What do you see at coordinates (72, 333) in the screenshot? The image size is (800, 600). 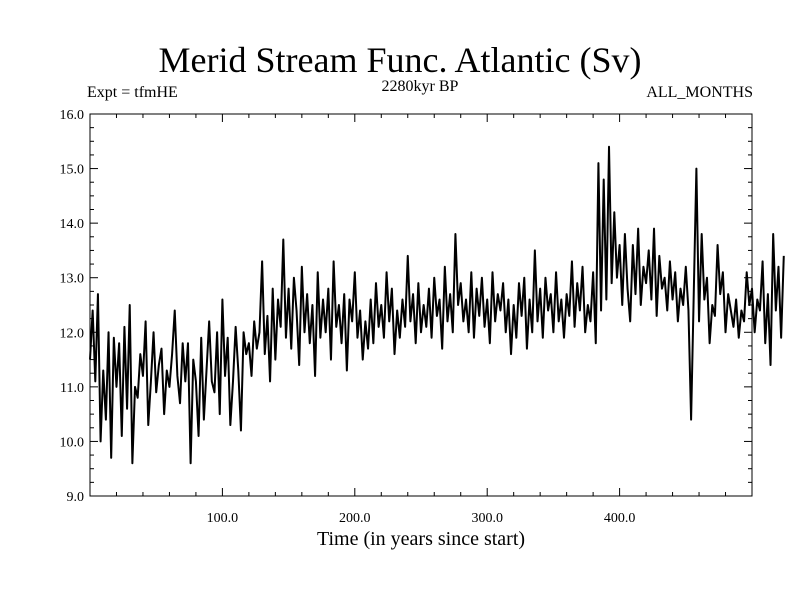 I see `y-tick-label: 12.0` at bounding box center [72, 333].